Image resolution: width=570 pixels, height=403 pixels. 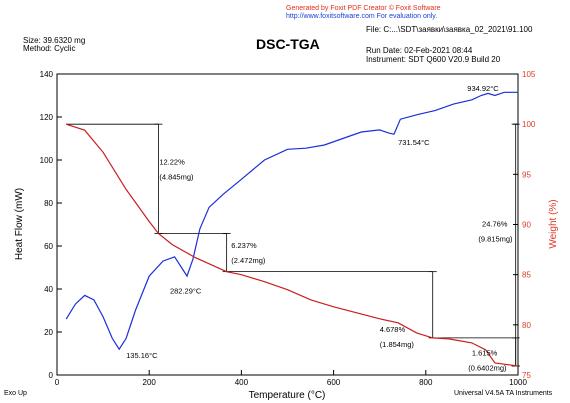 What do you see at coordinates (518, 382) in the screenshot?
I see `x-tick-label: 1000` at bounding box center [518, 382].